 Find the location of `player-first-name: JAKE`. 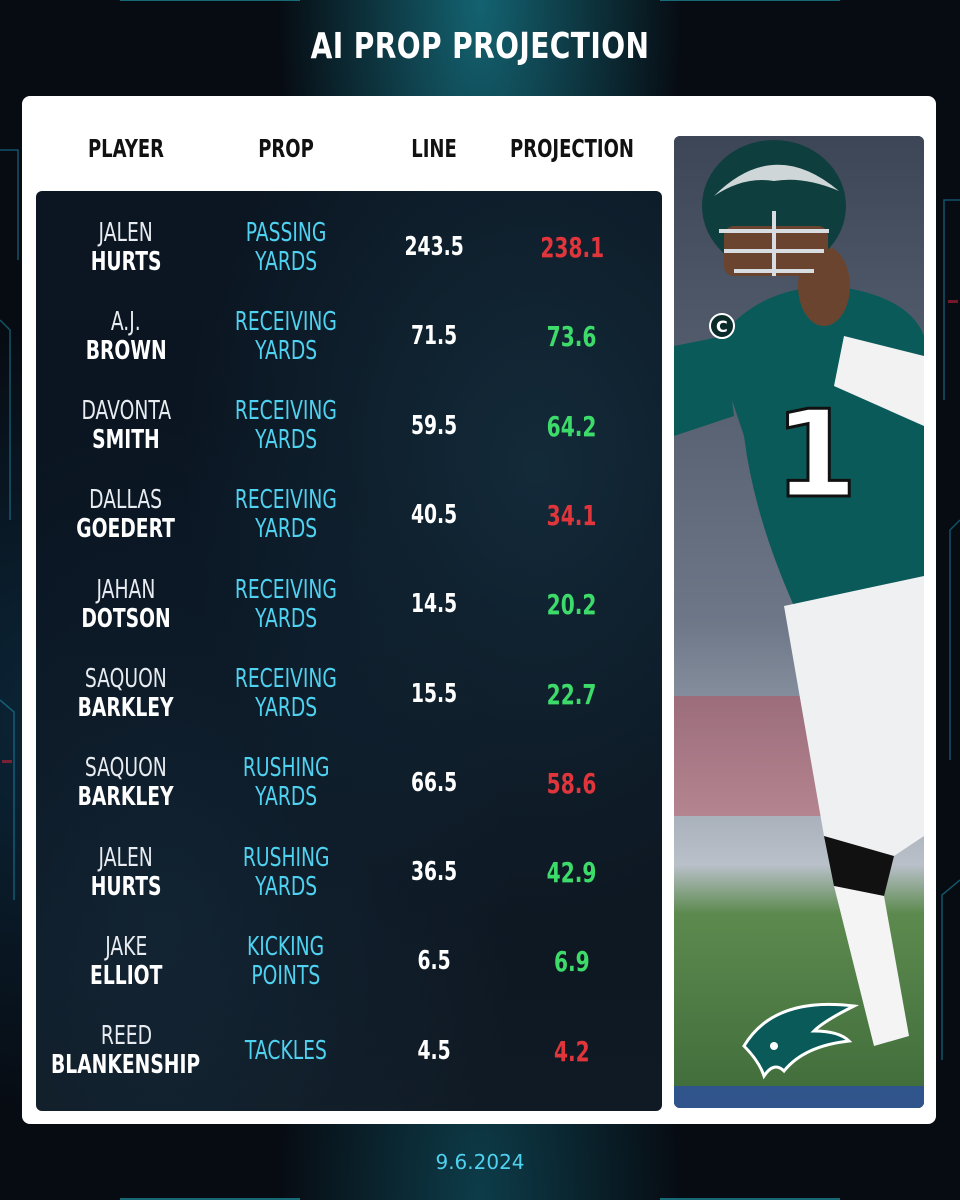

player-first-name: JAKE is located at coordinates (126, 946).